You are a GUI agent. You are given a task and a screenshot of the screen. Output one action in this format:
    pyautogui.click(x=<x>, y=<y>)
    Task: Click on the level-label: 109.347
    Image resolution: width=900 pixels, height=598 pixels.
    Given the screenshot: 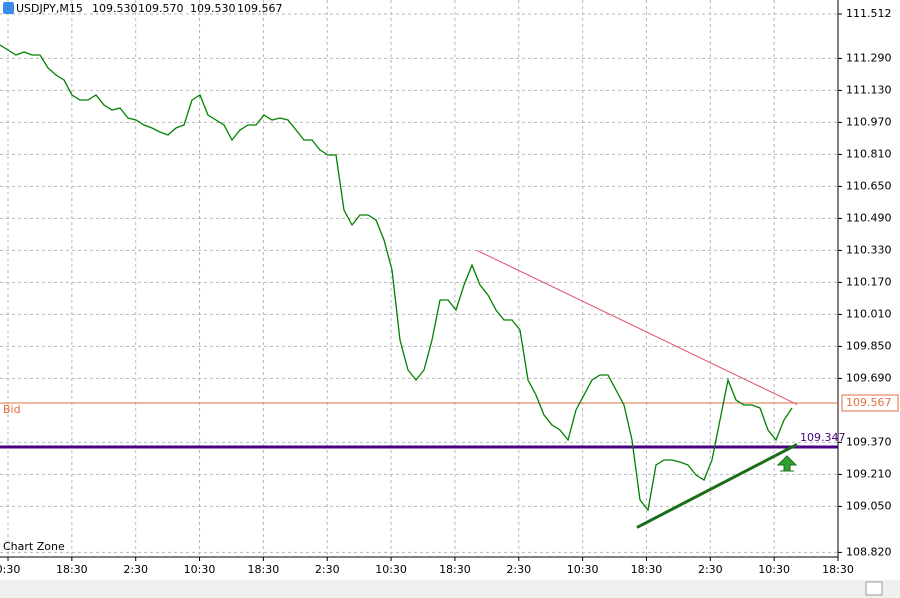 What is the action you would take?
    pyautogui.click(x=823, y=437)
    